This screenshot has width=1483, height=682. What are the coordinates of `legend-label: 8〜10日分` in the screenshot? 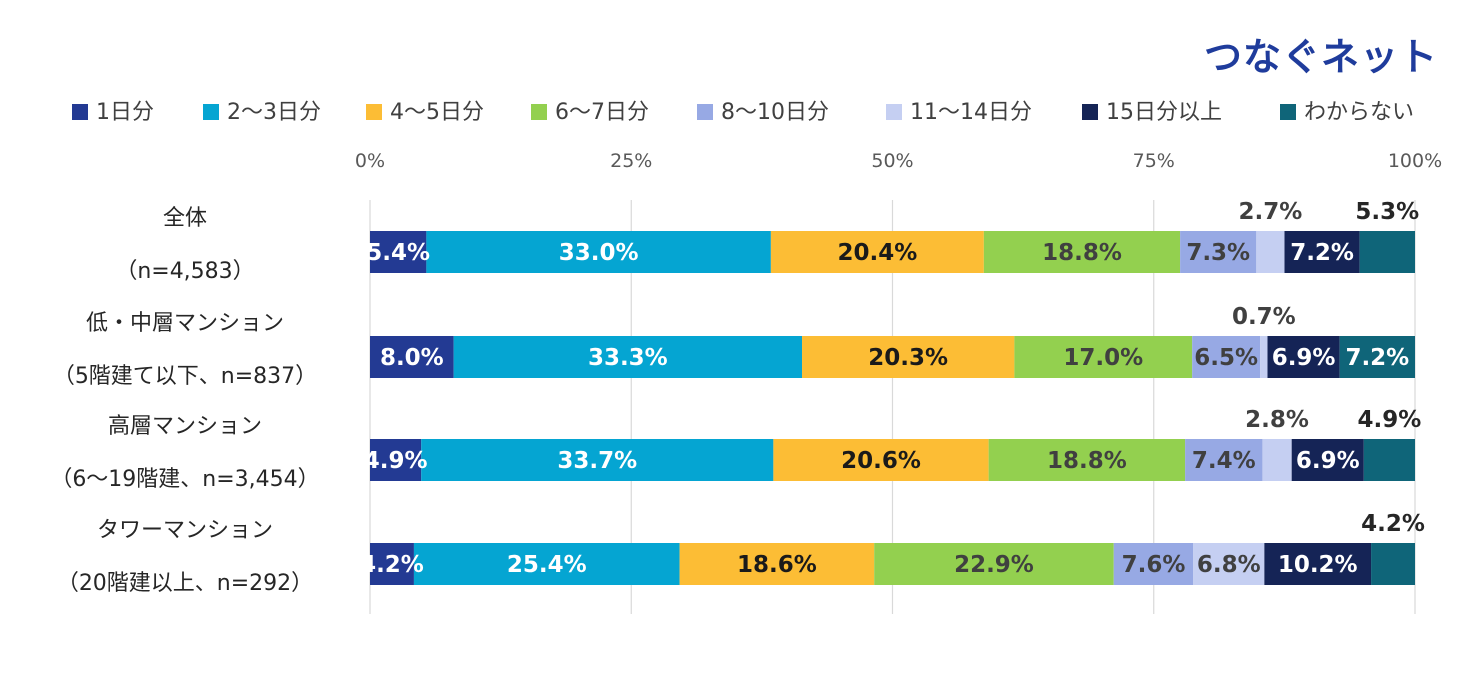 It's located at (775, 112).